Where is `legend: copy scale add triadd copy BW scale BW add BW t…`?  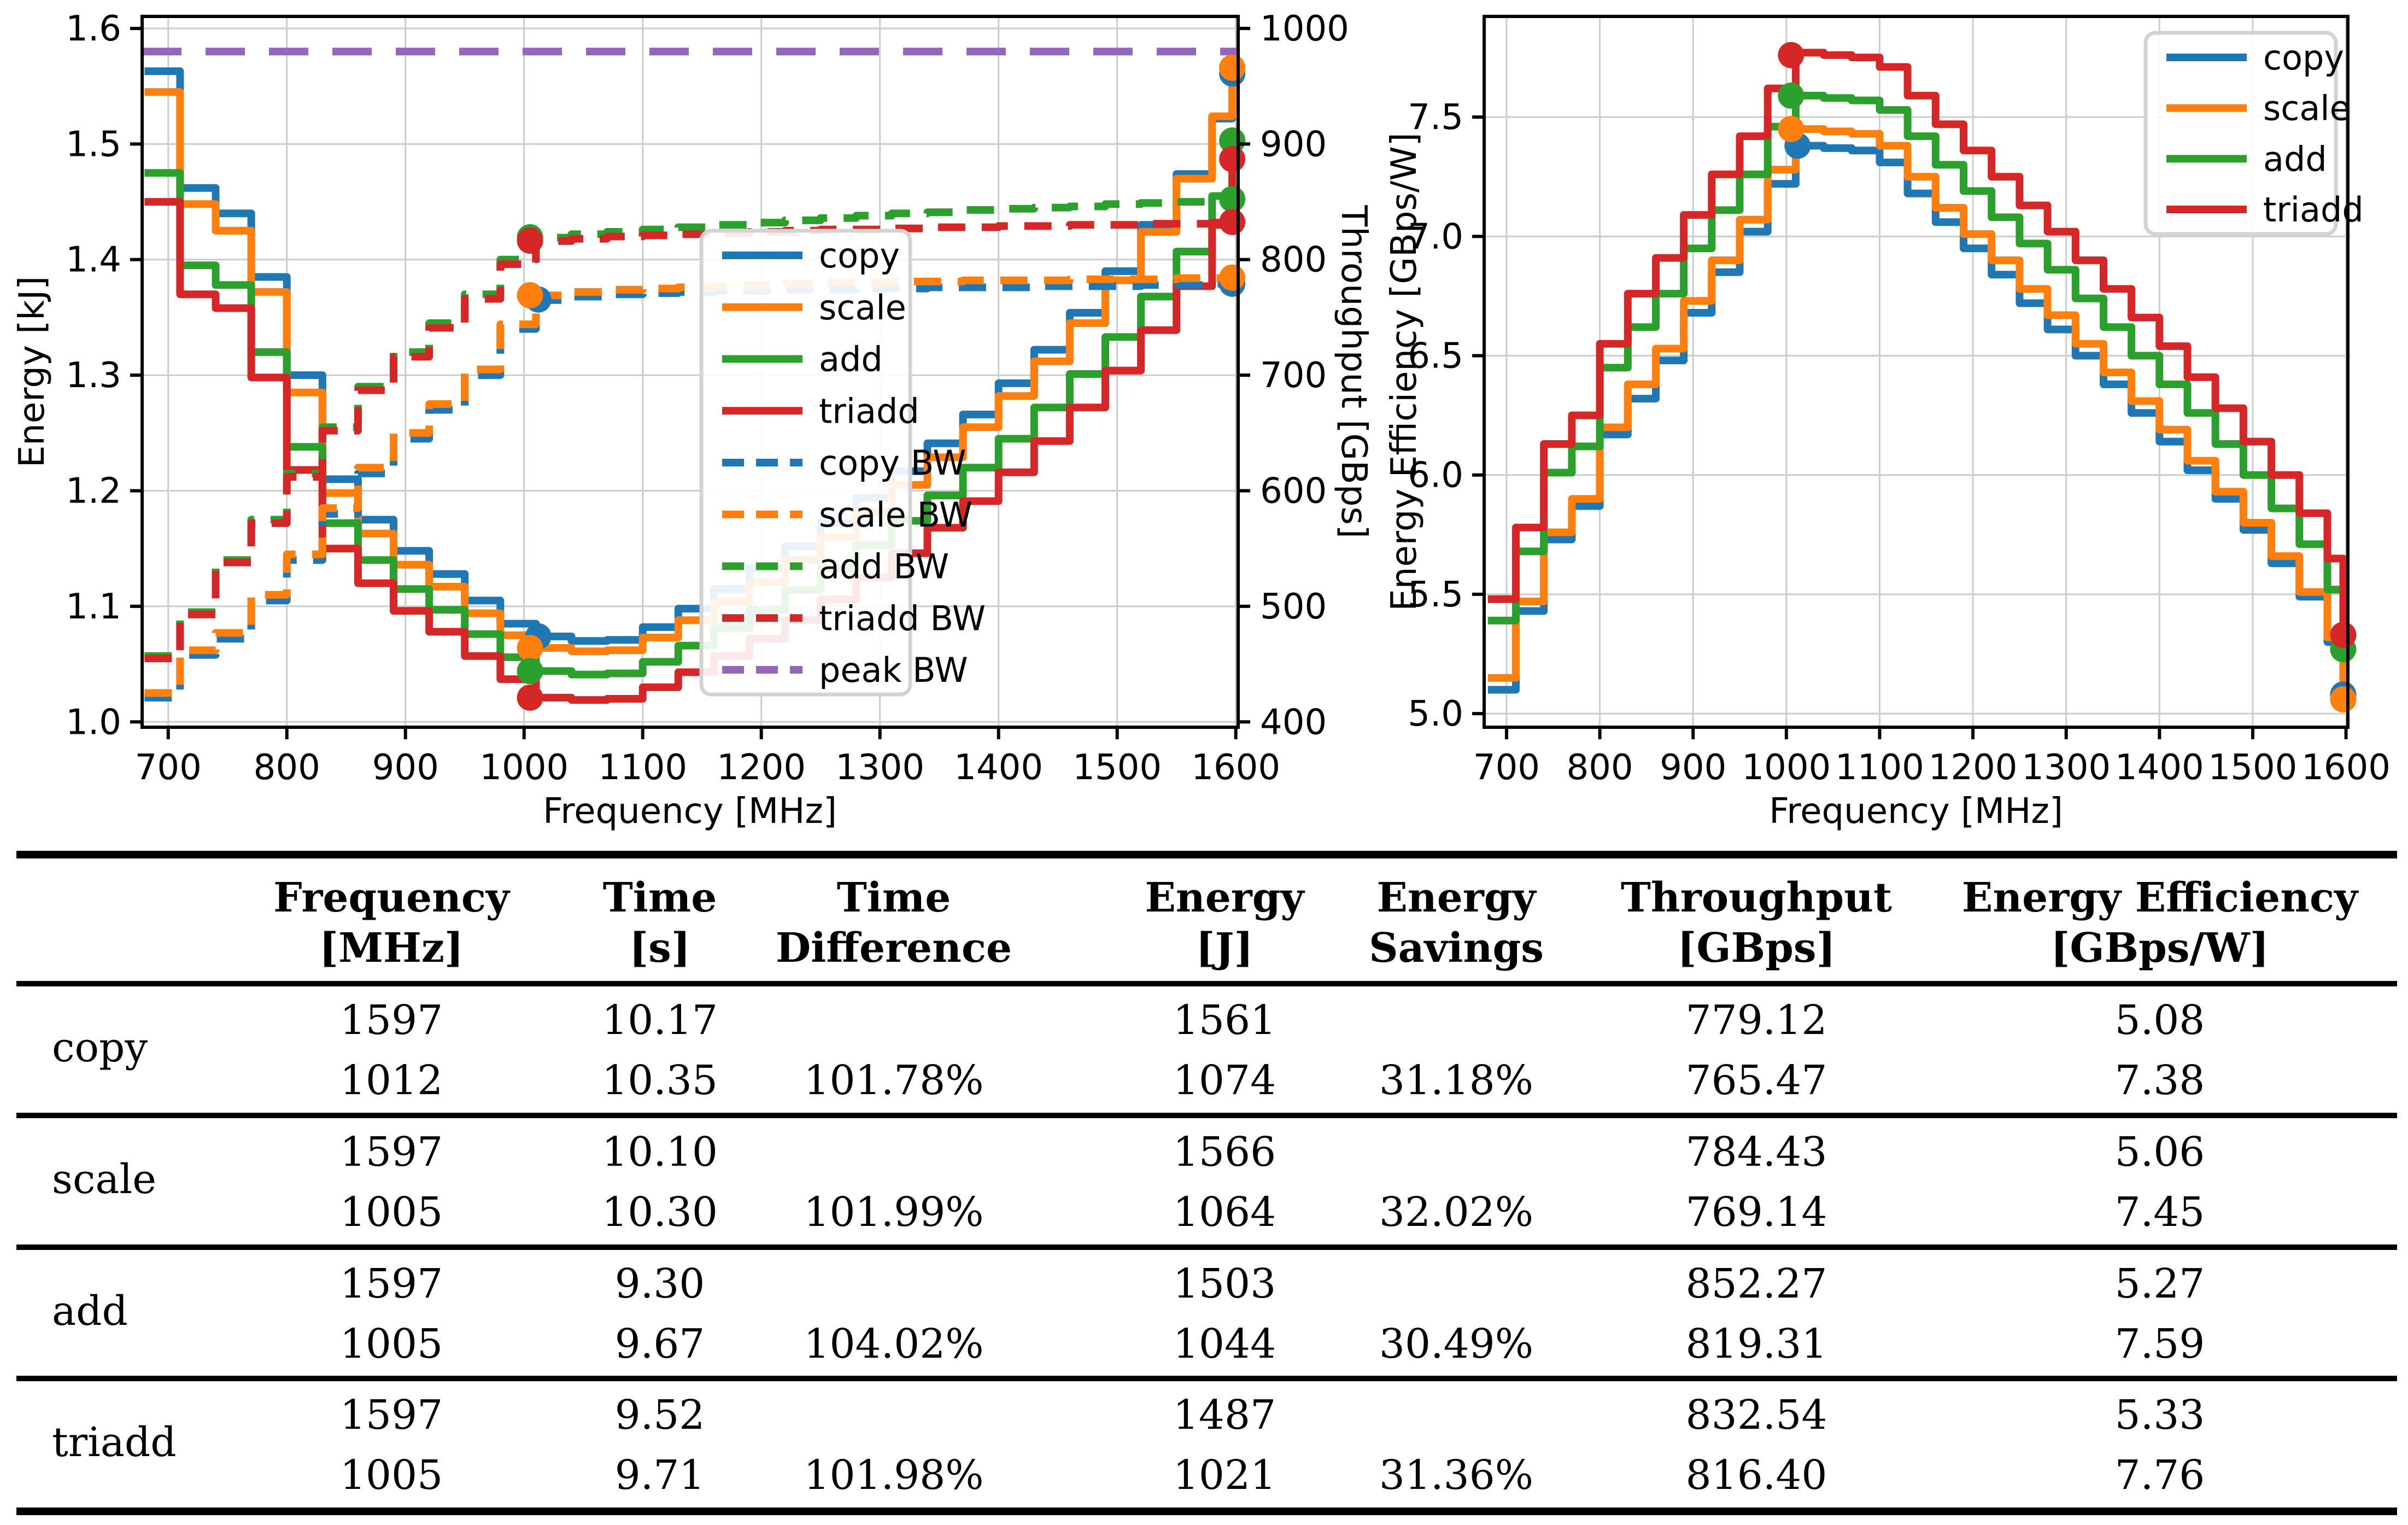
legend: copy scale add triadd copy BW scale BW add BW t… is located at coordinates (842, 463).